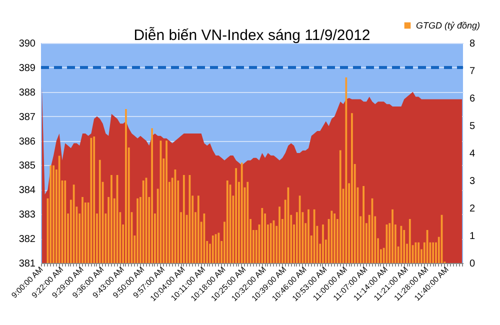 This screenshot has width=500, height=325. I want to click on y-tick-label: 388, so click(27, 92).